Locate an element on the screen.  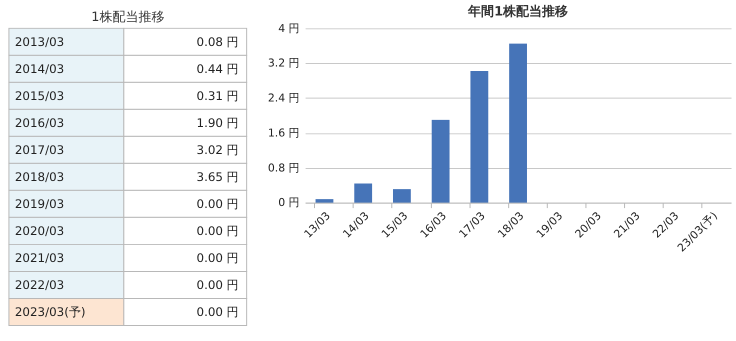
text: 3.02 円 is located at coordinates (217, 149).